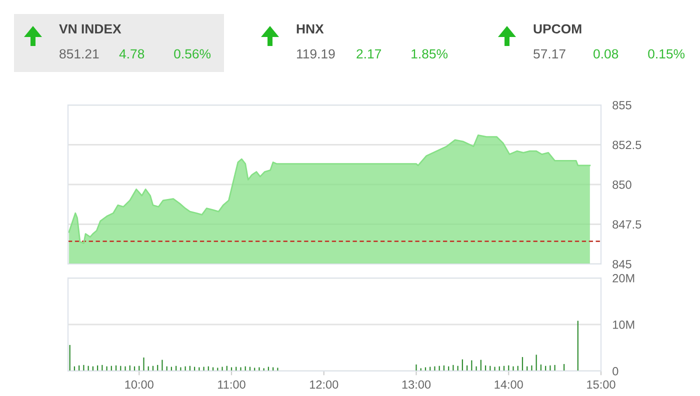 Image resolution: width=700 pixels, height=396 pixels. I want to click on text: 1.85%, so click(430, 54).